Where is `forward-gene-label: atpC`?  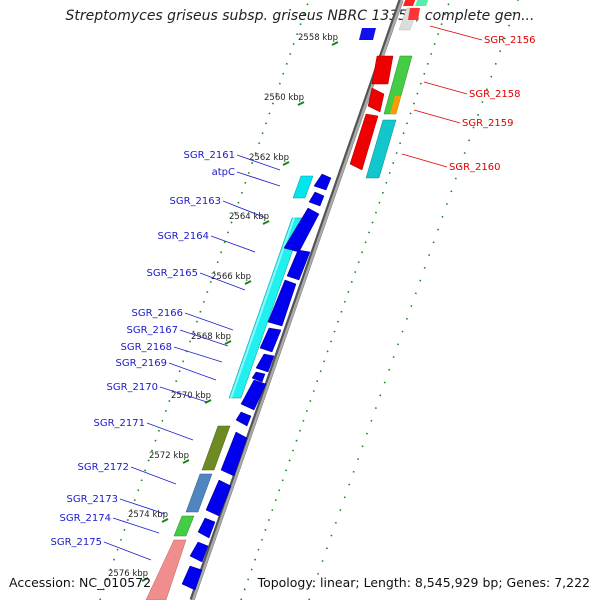
forward-gene-label: atpC is located at coordinates (223, 172).